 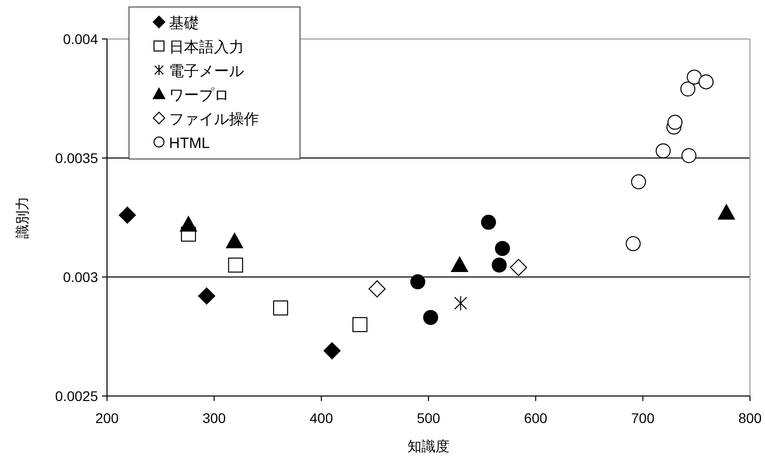 I want to click on legend-label: HTML, so click(x=189, y=143).